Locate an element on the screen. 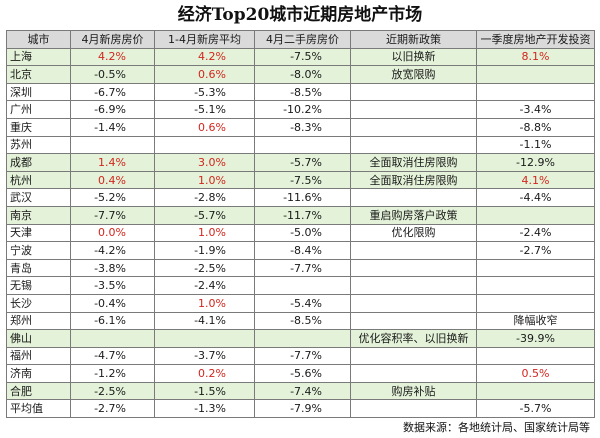 Image resolution: width=600 pixels, height=438 pixels. table-row: 广州 -6.9% -5.1% -10.2% -3.4% is located at coordinates (300, 109).